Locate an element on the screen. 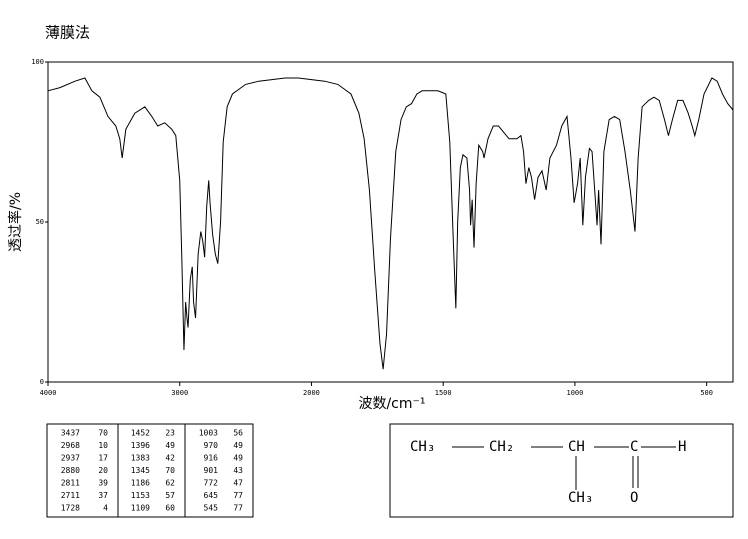  wavenumber-cell: 2880 is located at coordinates (70, 470).